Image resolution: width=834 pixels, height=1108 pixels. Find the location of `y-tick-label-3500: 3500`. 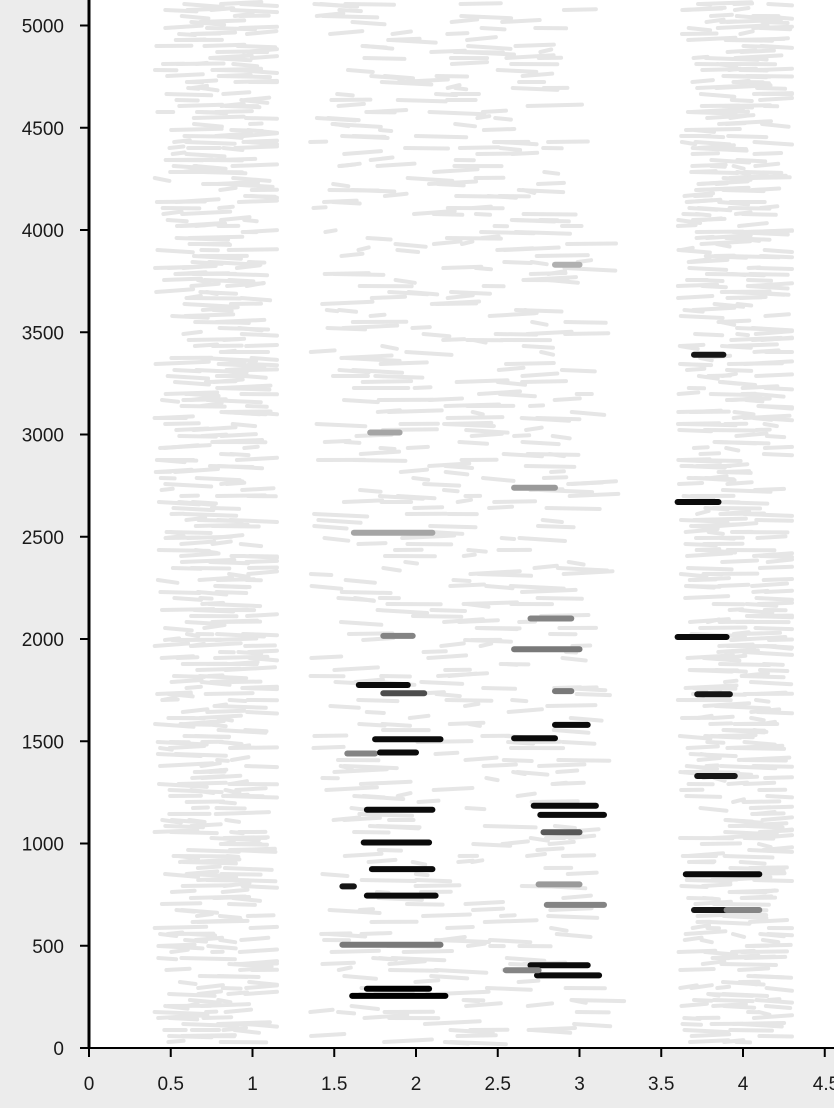

y-tick-label-3500: 3500 is located at coordinates (43, 333).